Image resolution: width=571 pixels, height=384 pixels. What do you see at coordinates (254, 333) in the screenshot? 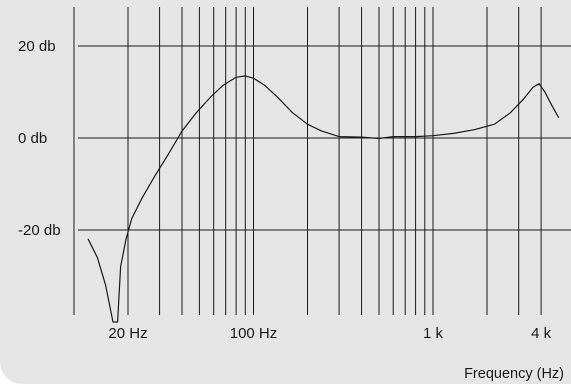
I see `x-tick-label: 100 Hz` at bounding box center [254, 333].